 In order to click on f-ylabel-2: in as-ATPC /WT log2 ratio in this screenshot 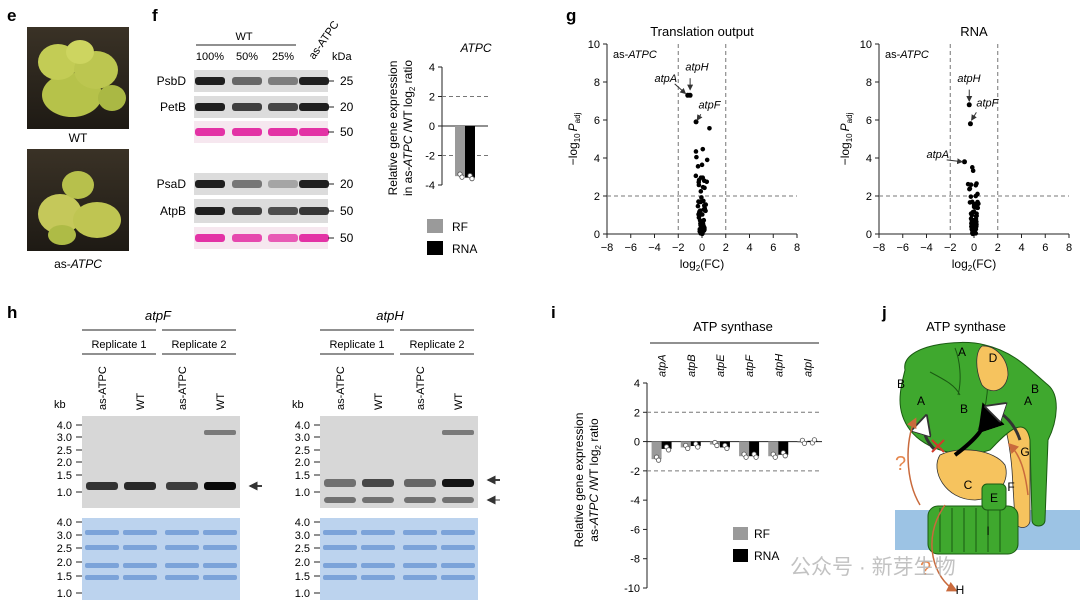, I will do `click(409, 128)`.